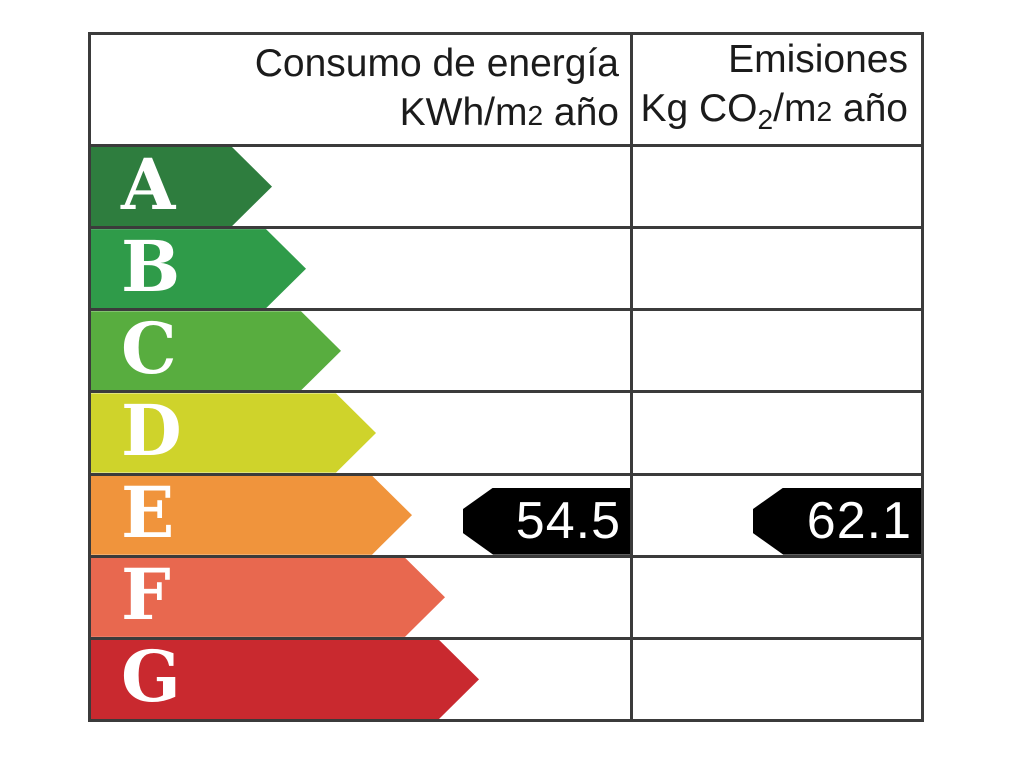 This screenshot has width=1020, height=765. Describe the element at coordinates (151, 677) in the screenshot. I see `rating-letter-g: G` at that location.